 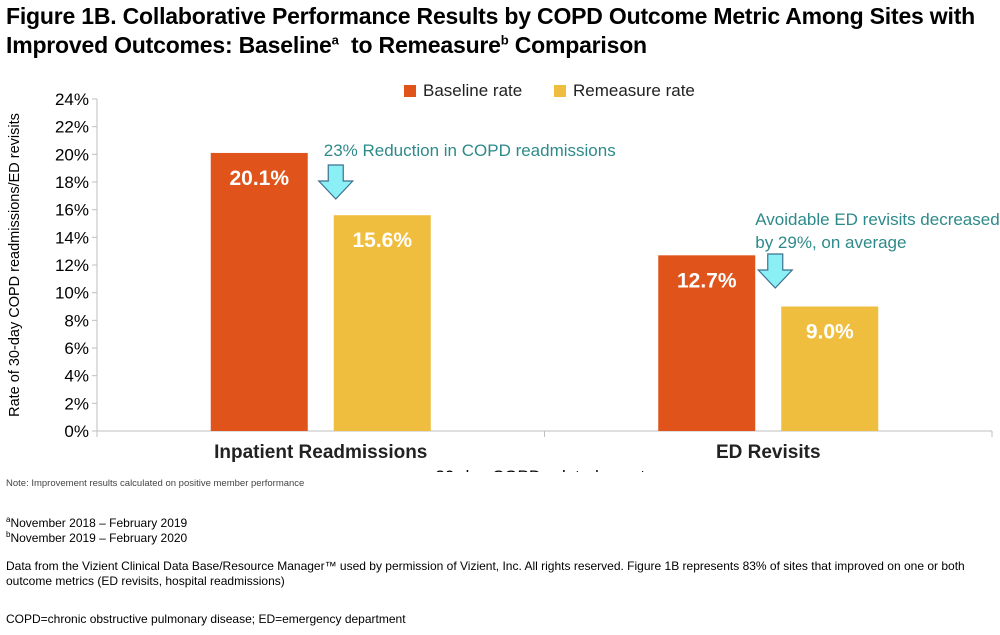 What do you see at coordinates (72, 210) in the screenshot?
I see `y-tick-label: 16%` at bounding box center [72, 210].